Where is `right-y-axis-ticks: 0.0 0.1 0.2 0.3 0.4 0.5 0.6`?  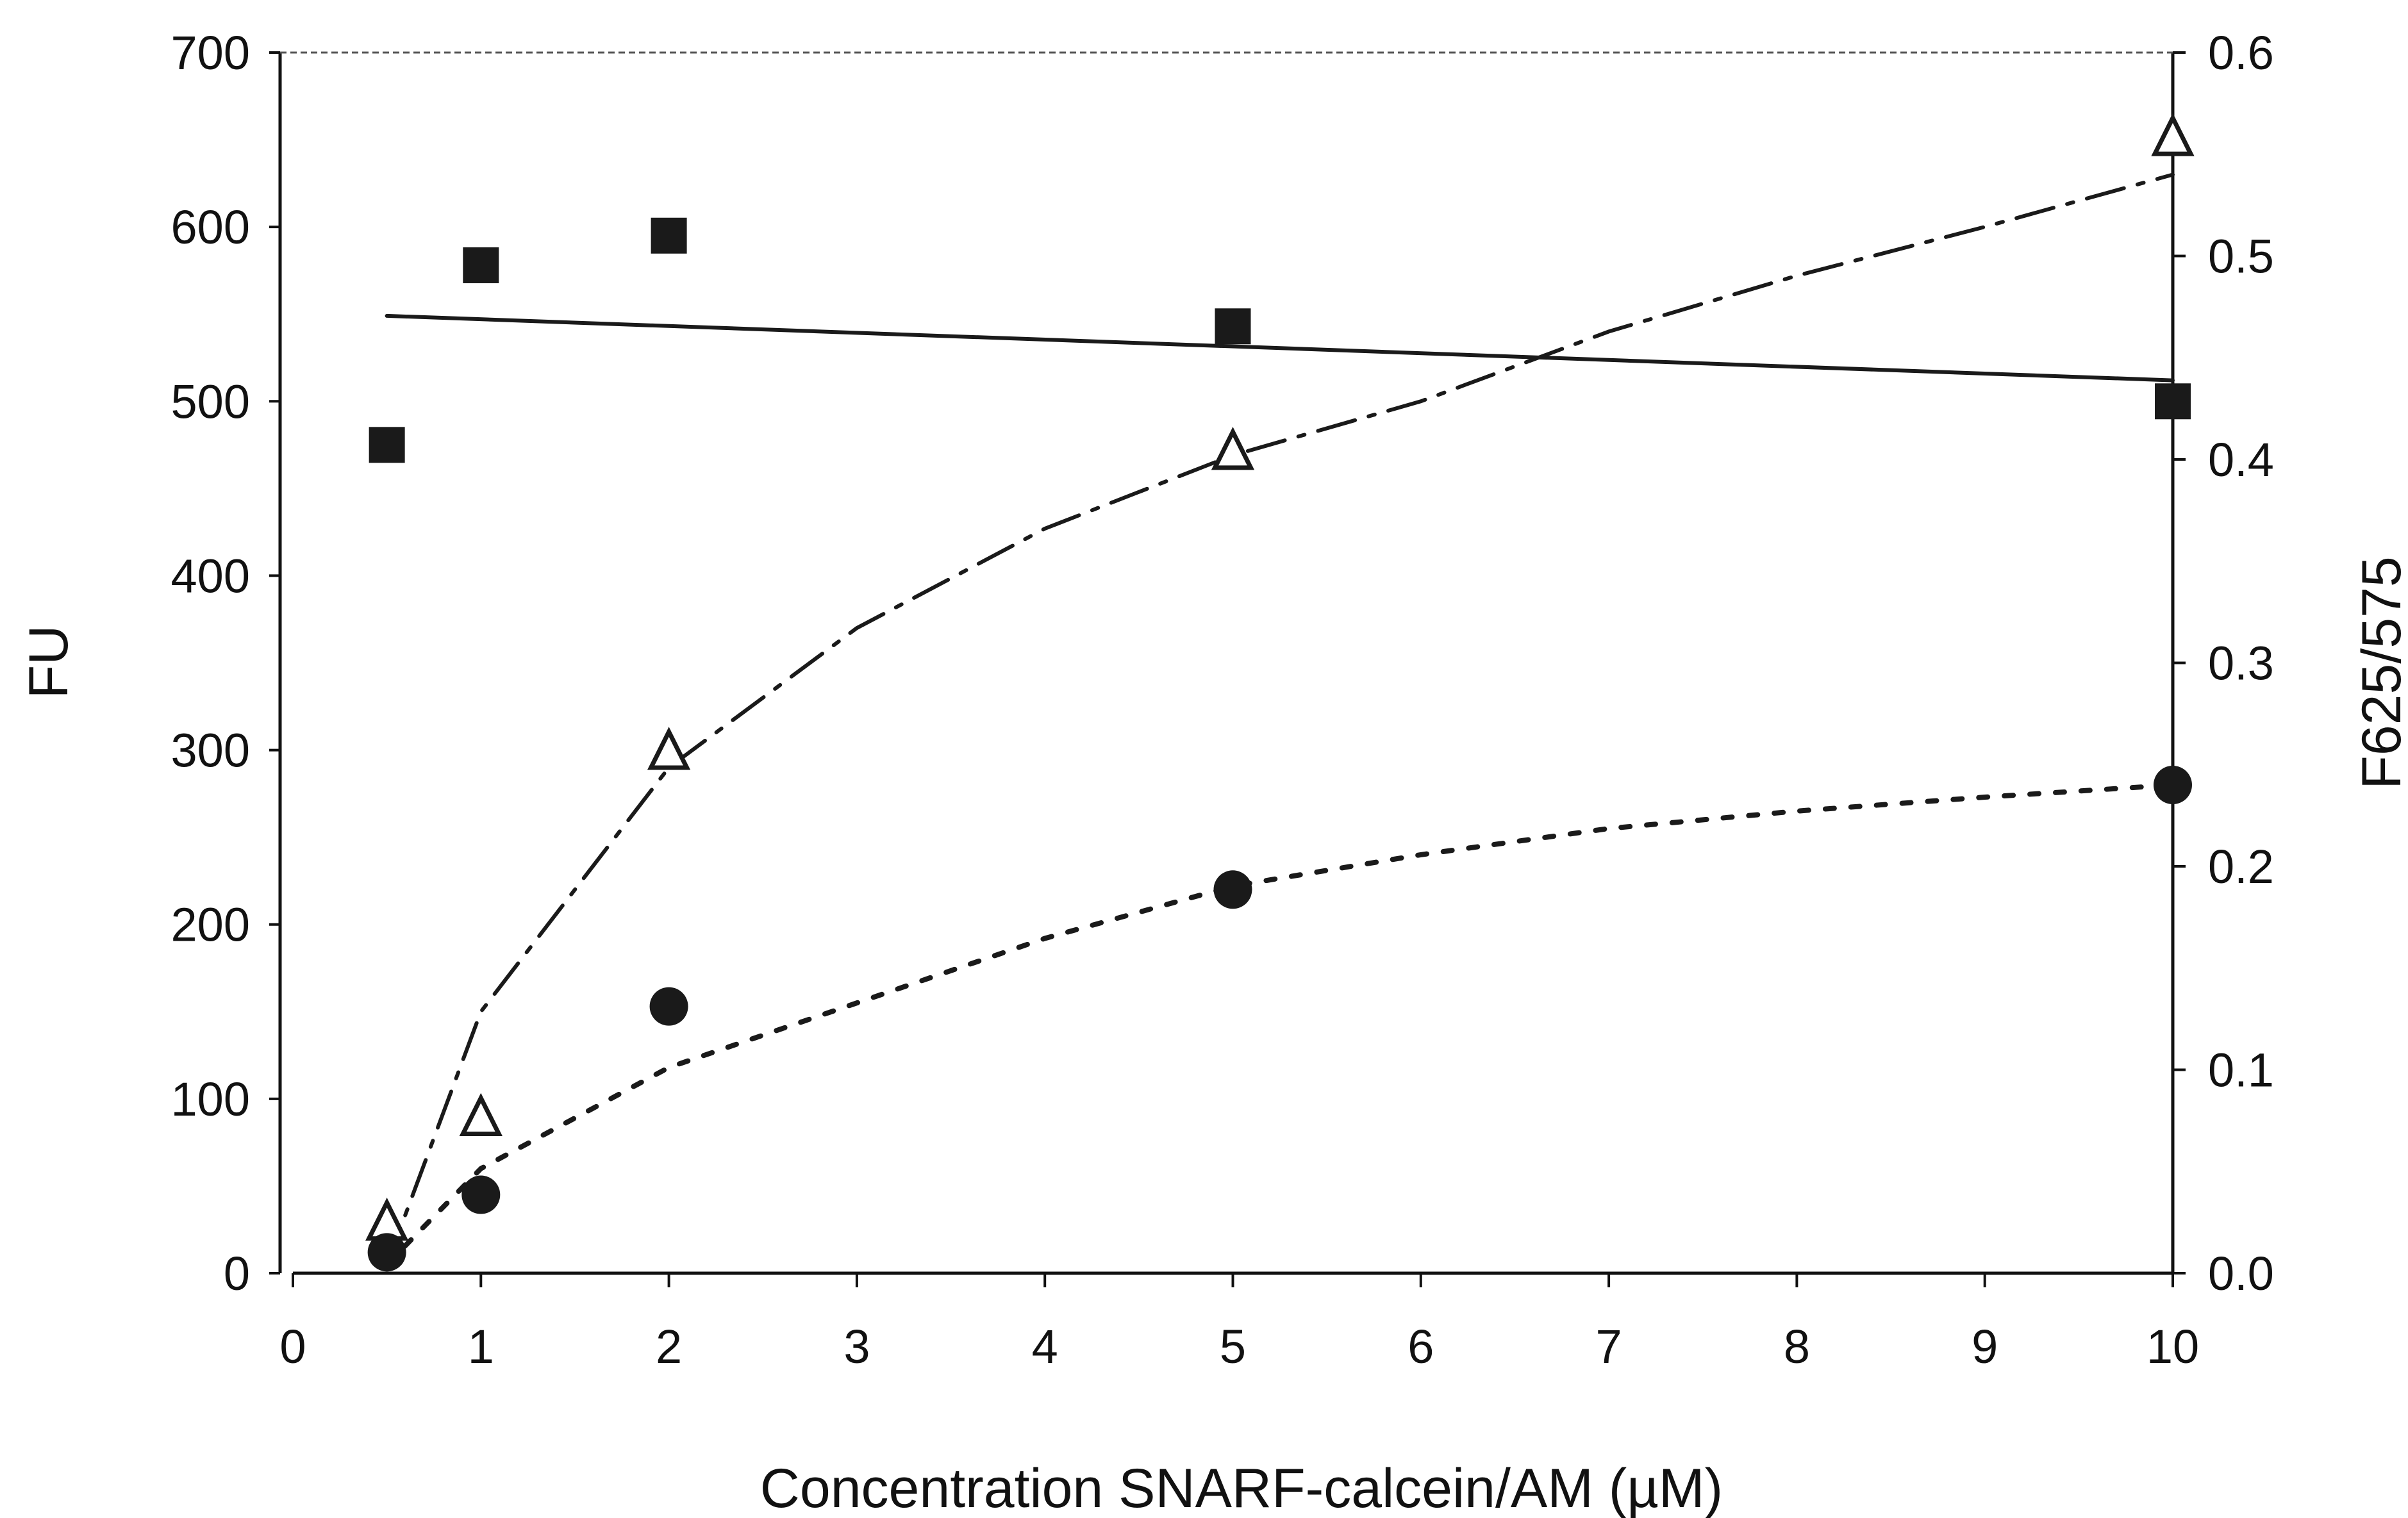
right-y-axis-ticks: 0.0 0.1 0.2 0.3 0.4 0.5 0.6 is located at coordinates (2224, 663).